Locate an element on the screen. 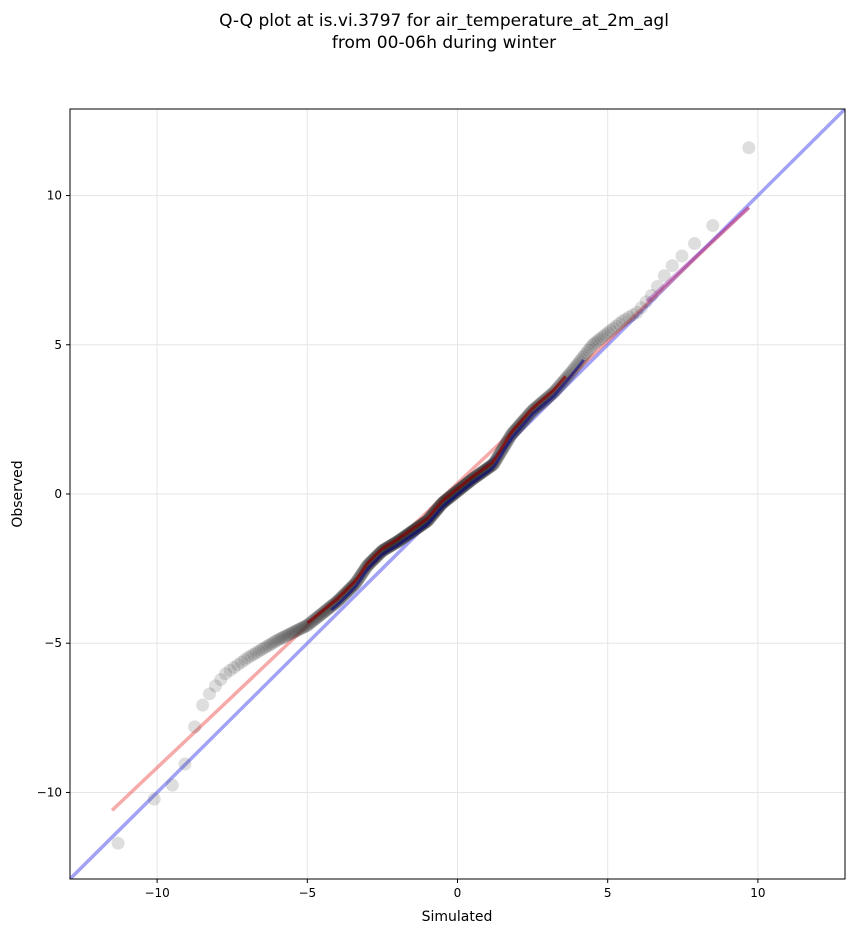 The height and width of the screenshot is (934, 854). x-tick-label: −10 is located at coordinates (156, 893).